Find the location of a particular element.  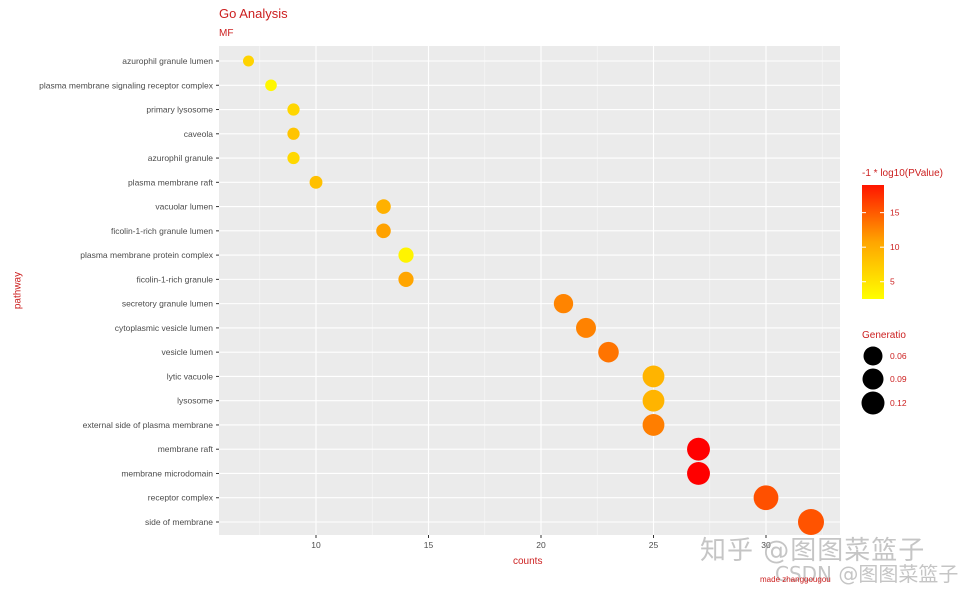

x-tick-label: 10 is located at coordinates (316, 545).